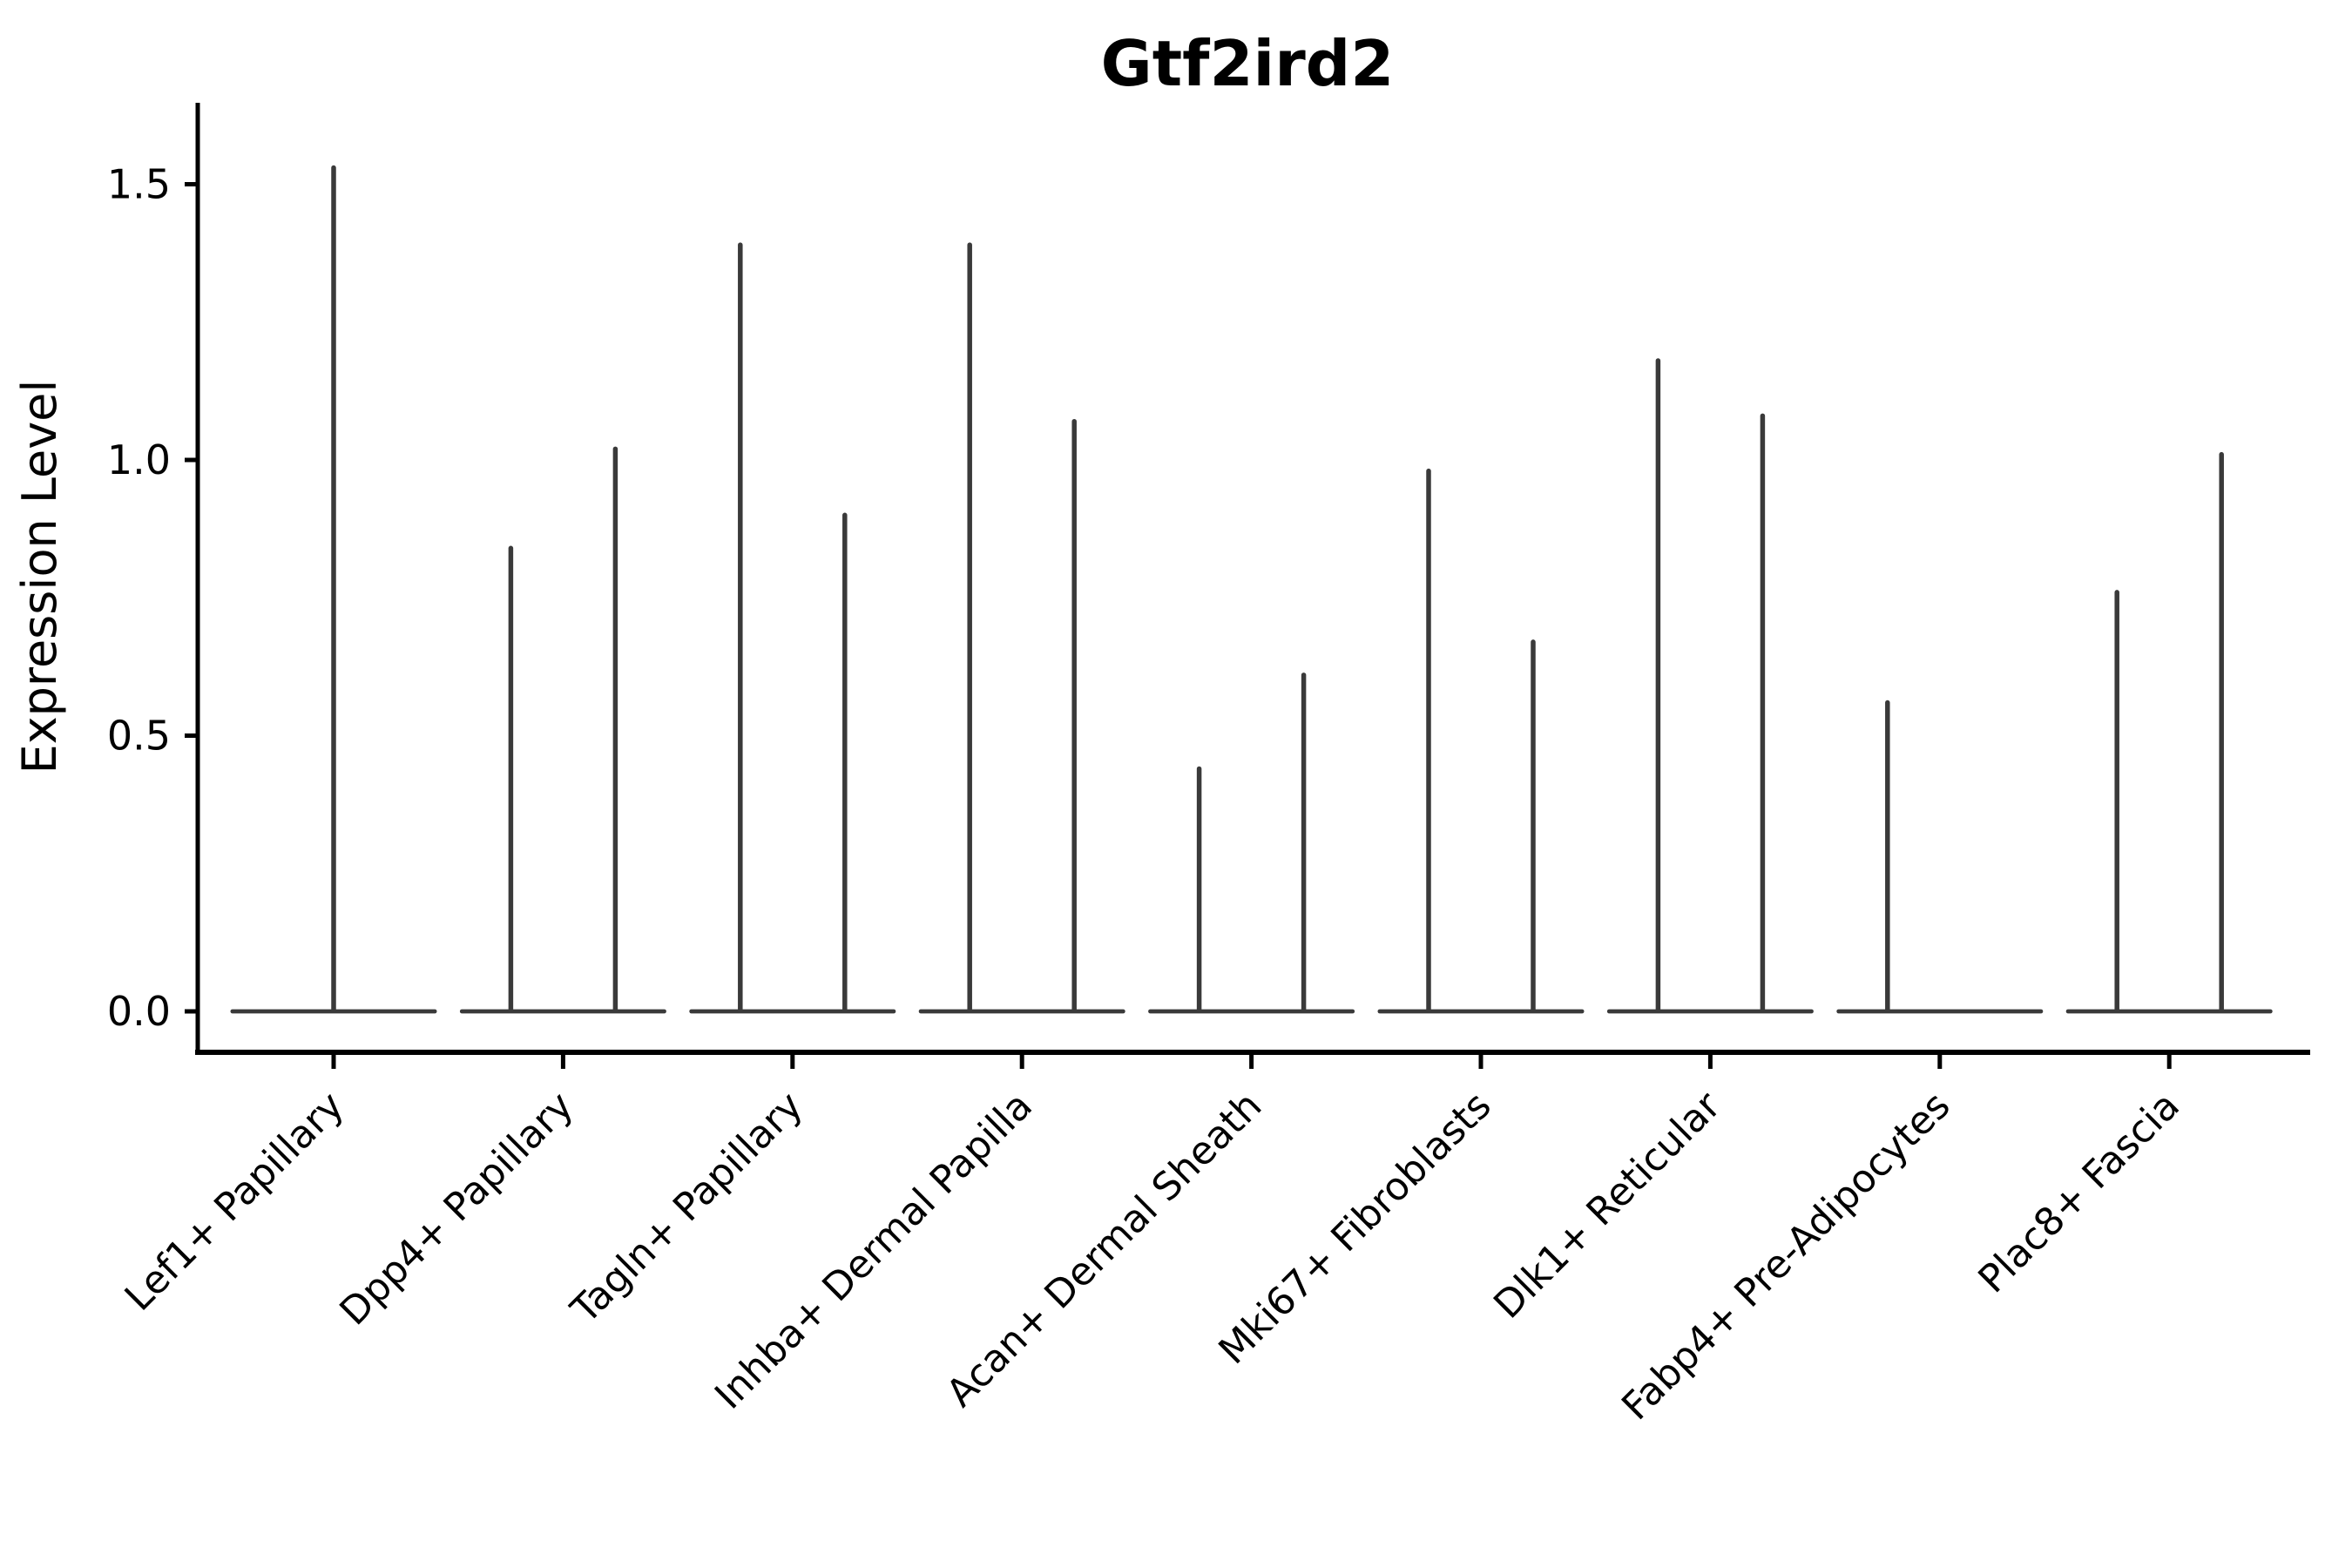 This screenshot has height=1568, width=2352. Describe the element at coordinates (152, 598) in the screenshot. I see `y-axis-ticks: 0.0 0.5 1.0 1.5` at that location.